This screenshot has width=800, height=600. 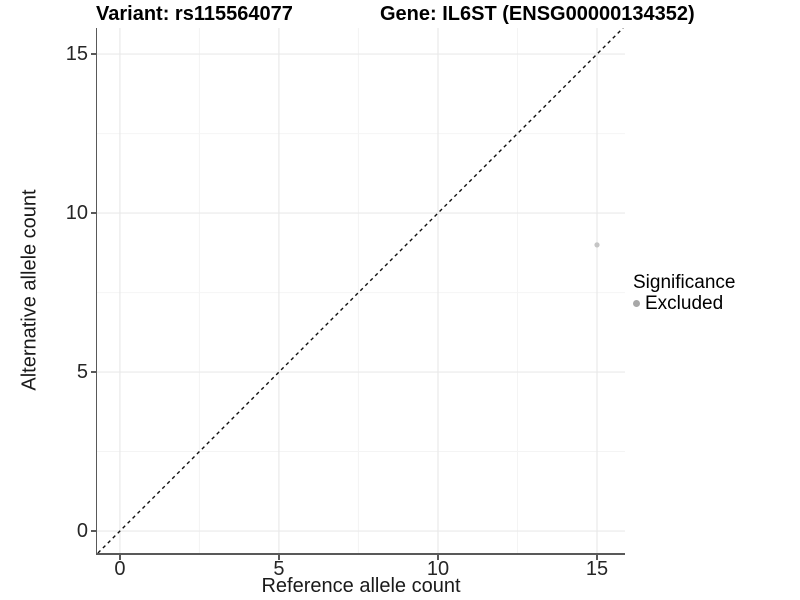 I want to click on y-axis-title: Alternative allele count, so click(x=29, y=290).